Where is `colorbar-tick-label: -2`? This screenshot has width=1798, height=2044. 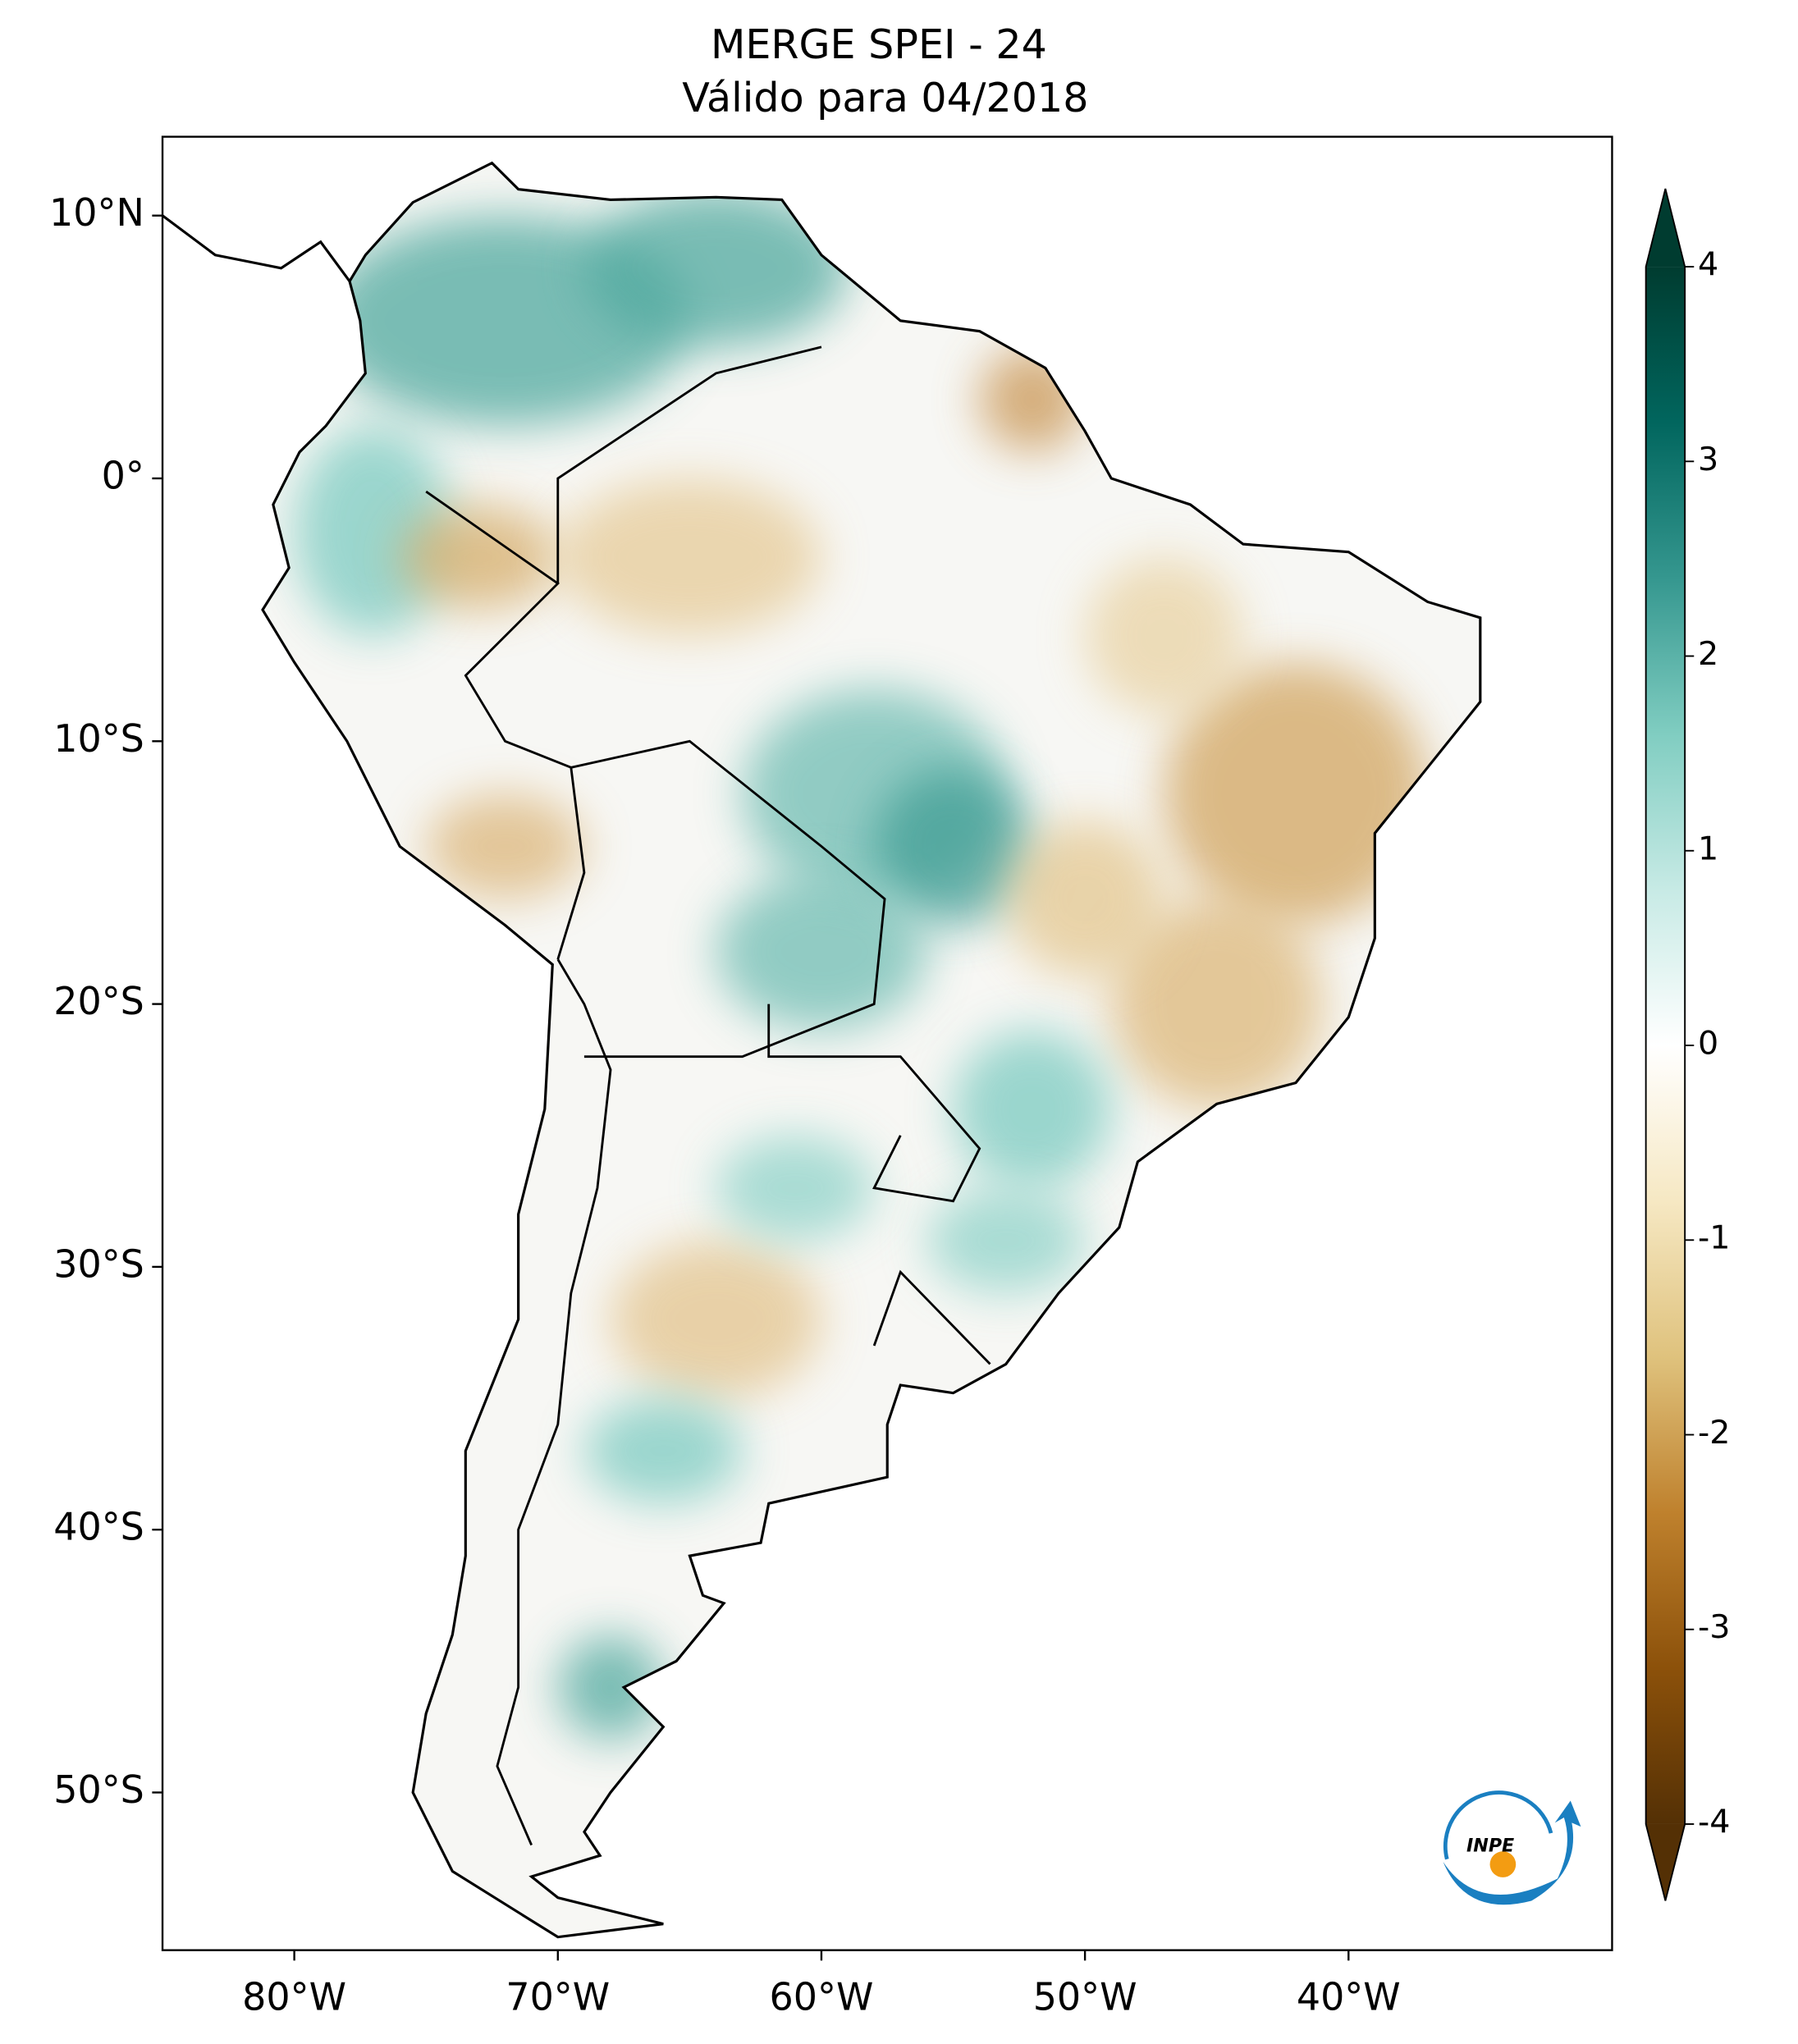
colorbar-tick-label: -2 is located at coordinates (1714, 1433).